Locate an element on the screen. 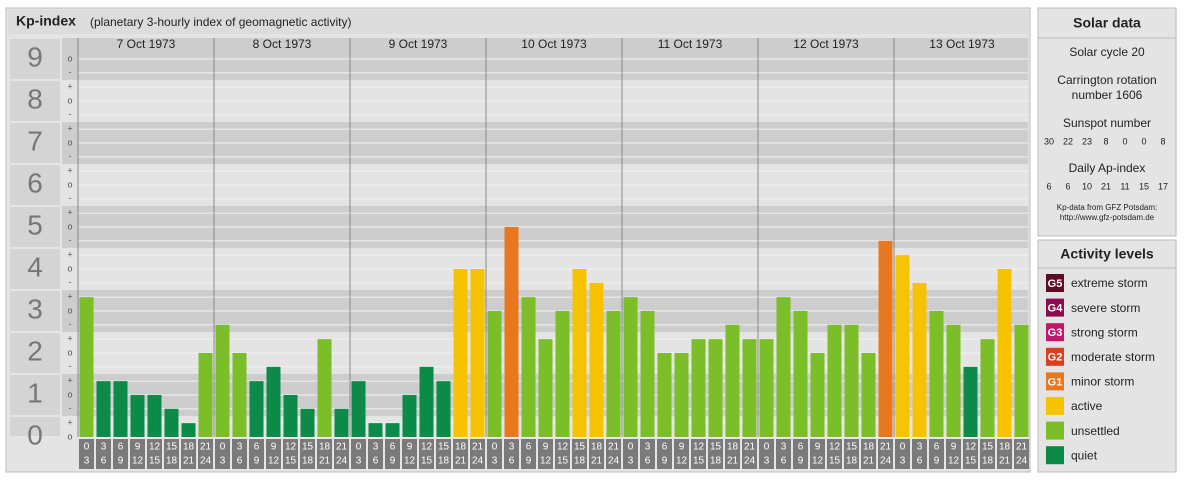 Image resolution: width=1184 pixels, height=480 pixels. sunspot-title: Sunspot number is located at coordinates (1107, 123).